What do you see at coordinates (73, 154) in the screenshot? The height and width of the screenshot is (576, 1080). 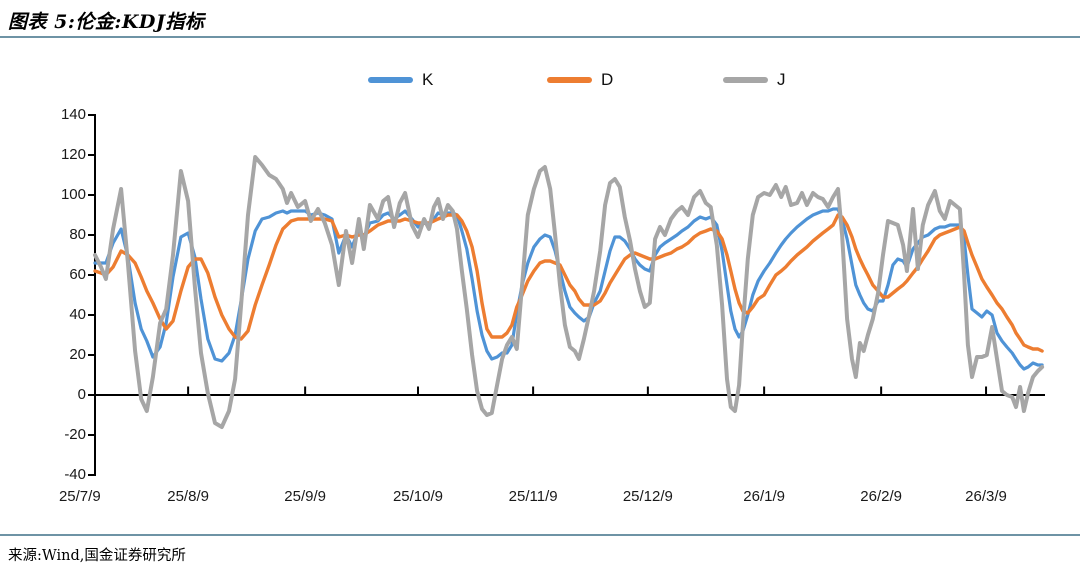 I see `y-axis-label: 120` at bounding box center [73, 154].